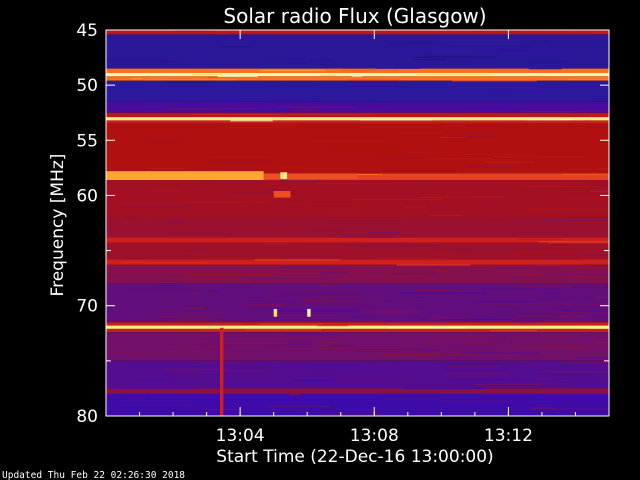 The image size is (640, 480). Describe the element at coordinates (354, 457) in the screenshot. I see `x-axis-label: Start Time (22-Dec-16 13:00:00)` at that location.